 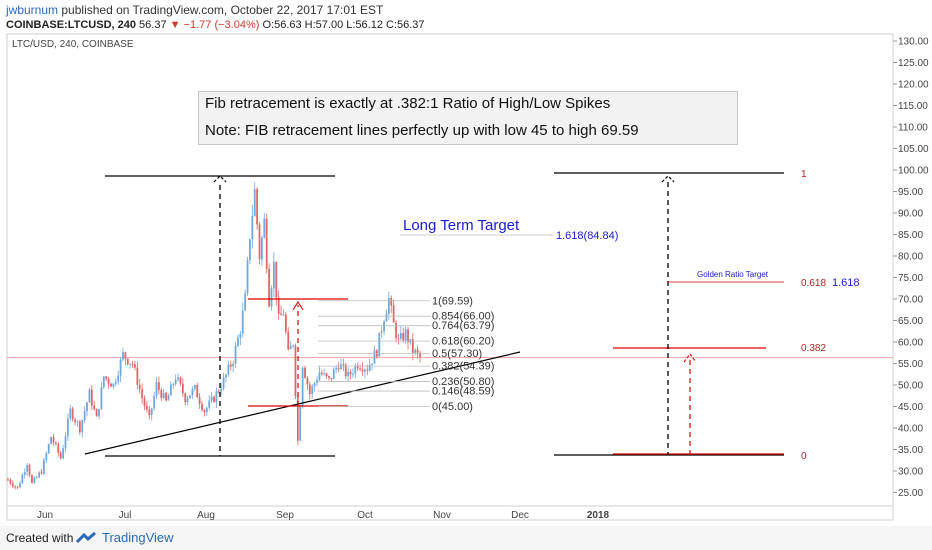 What do you see at coordinates (813, 348) in the screenshot?
I see `fib-right-0382: 0.382` at bounding box center [813, 348].